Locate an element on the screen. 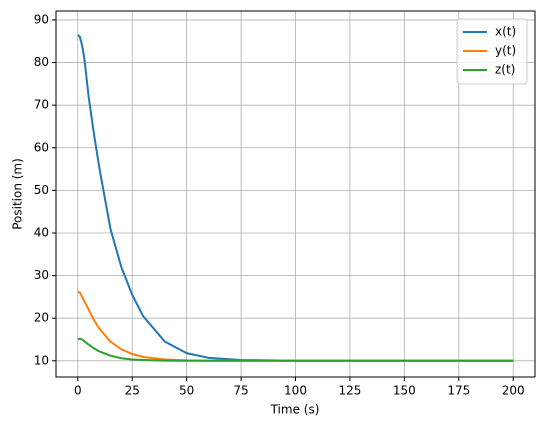  legend-label: x(t) is located at coordinates (505, 32).